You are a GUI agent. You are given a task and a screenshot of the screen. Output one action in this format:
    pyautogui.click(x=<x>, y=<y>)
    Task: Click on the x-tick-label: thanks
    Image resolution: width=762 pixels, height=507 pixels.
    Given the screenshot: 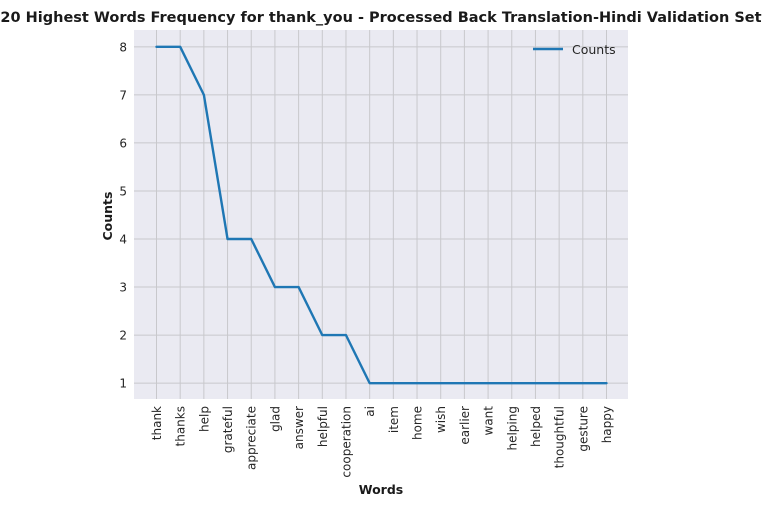 What is the action you would take?
    pyautogui.click(x=181, y=426)
    